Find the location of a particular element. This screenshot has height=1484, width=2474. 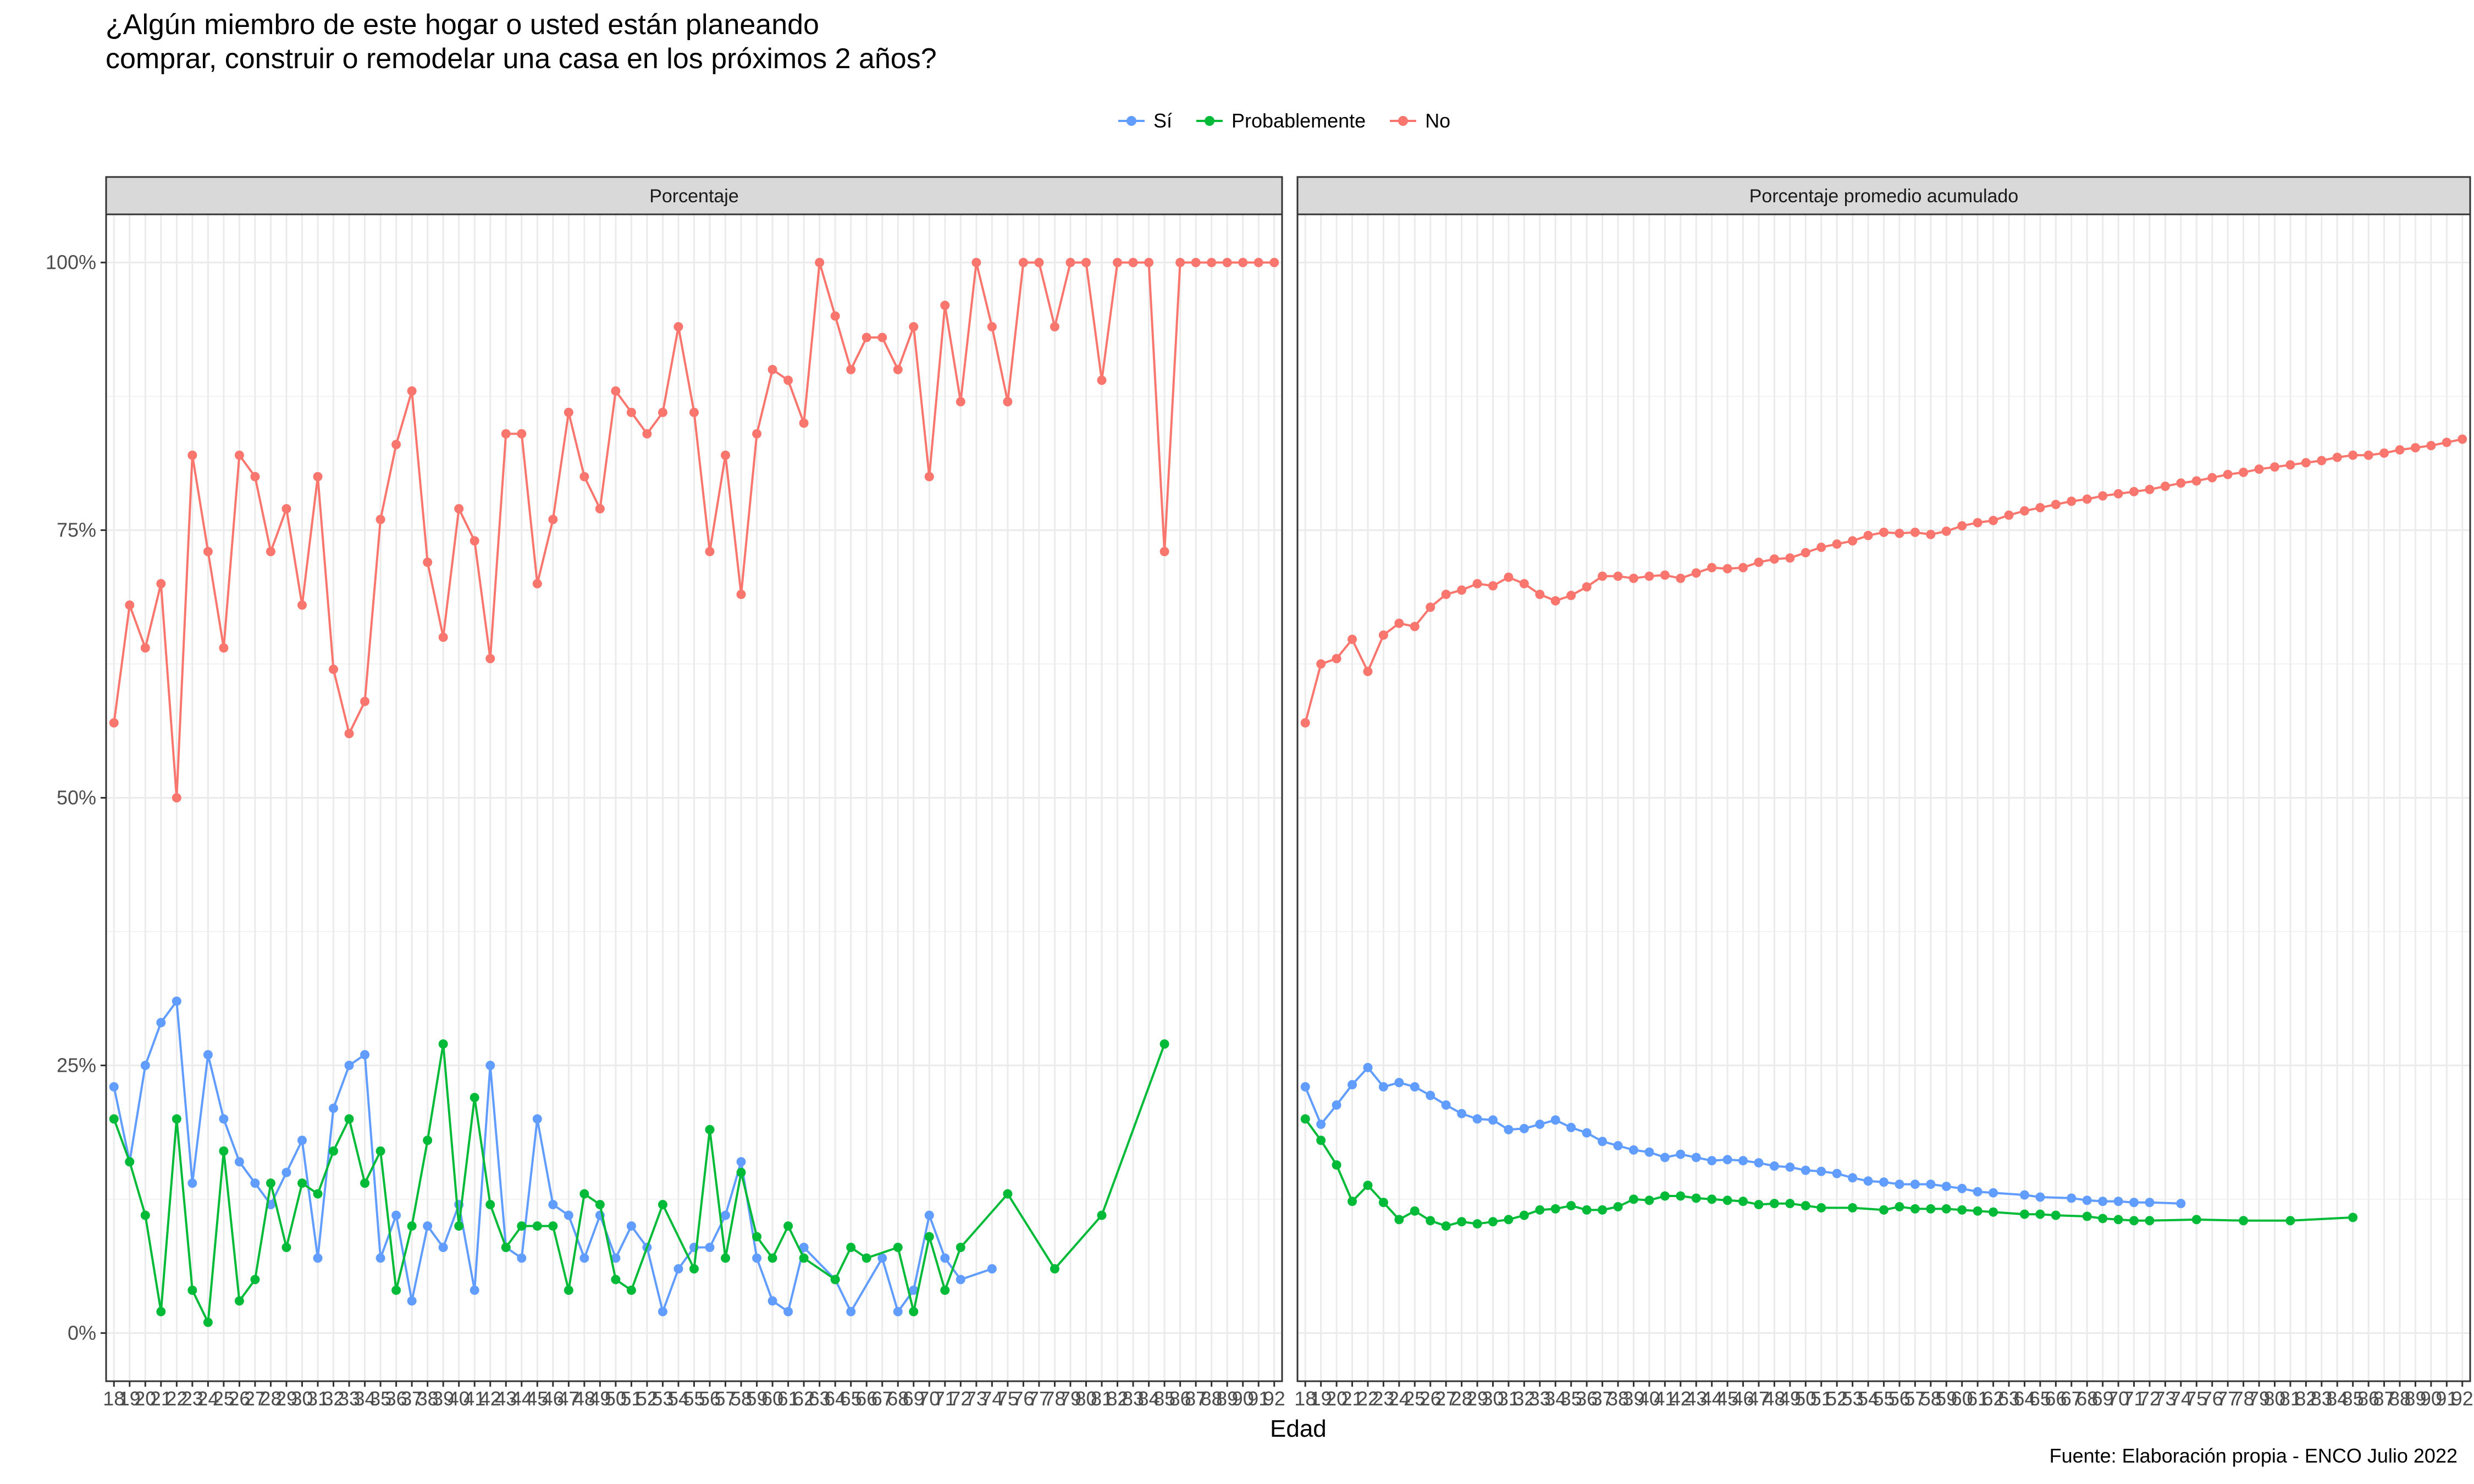

legend-item-probablemente: Probablemente is located at coordinates (1280, 120).